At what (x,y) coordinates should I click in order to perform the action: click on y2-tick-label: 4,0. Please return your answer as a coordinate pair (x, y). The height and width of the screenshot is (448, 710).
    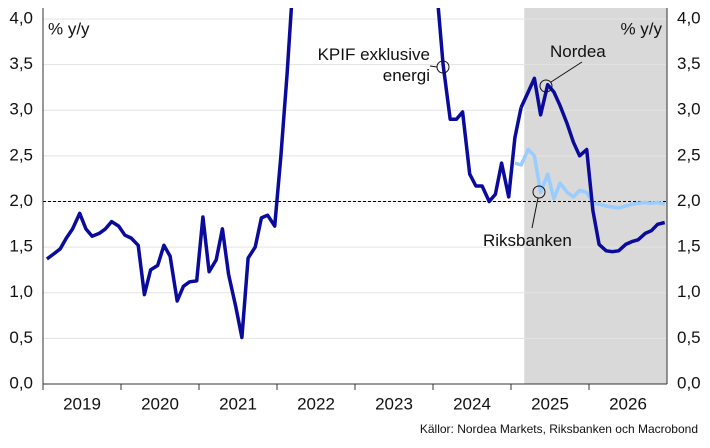
    Looking at the image, I should click on (689, 17).